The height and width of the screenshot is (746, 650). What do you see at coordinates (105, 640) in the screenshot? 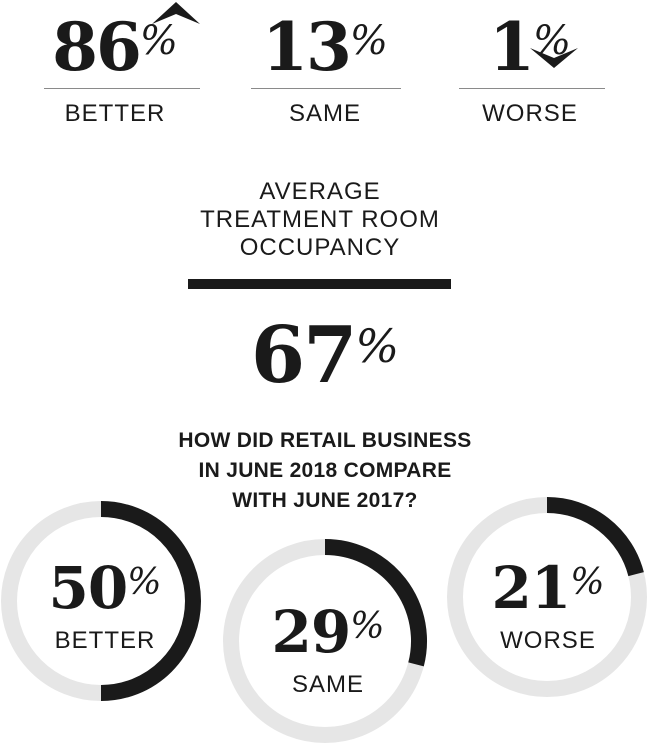
I see `donut-better-label: BETTER` at bounding box center [105, 640].